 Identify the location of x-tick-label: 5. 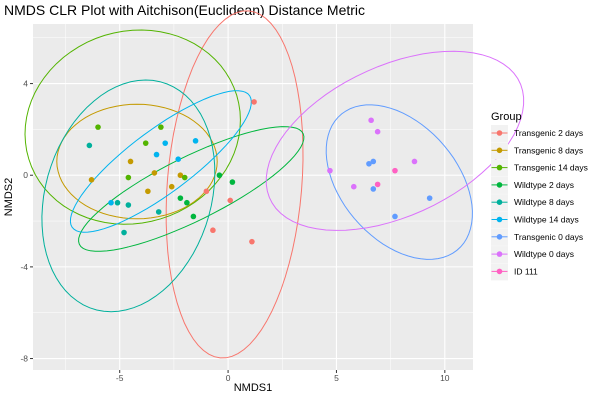
(336, 378).